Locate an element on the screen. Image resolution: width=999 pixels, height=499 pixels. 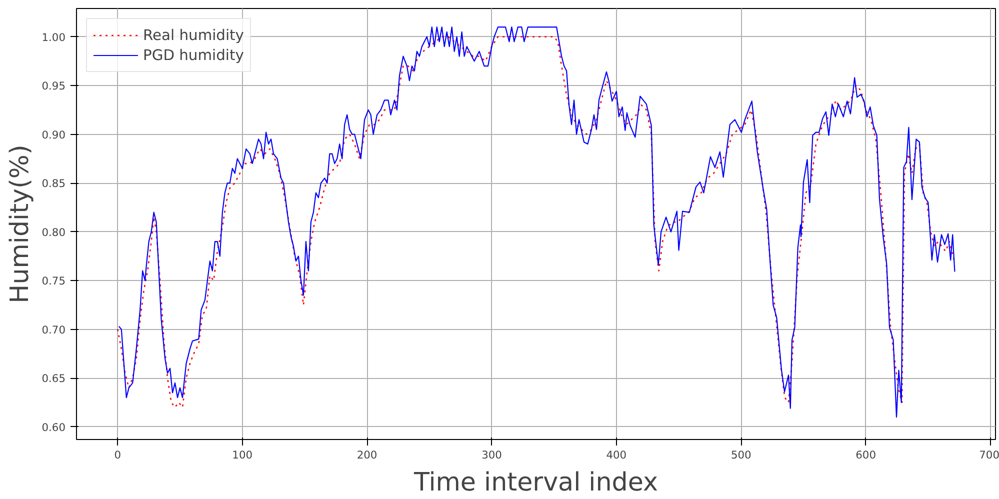
legend-label: PGD humidity is located at coordinates (193, 55).